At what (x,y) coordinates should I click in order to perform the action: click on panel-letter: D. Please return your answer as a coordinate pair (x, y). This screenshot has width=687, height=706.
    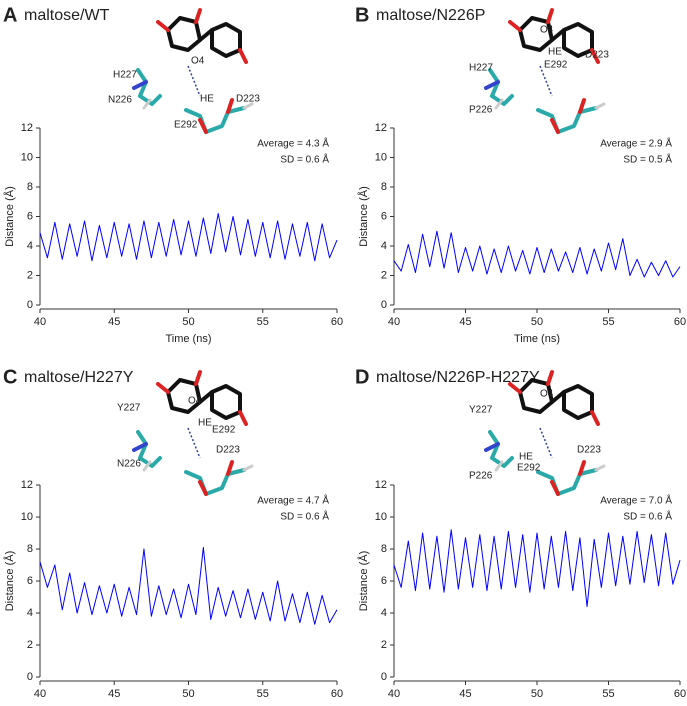
    Looking at the image, I should click on (362, 377).